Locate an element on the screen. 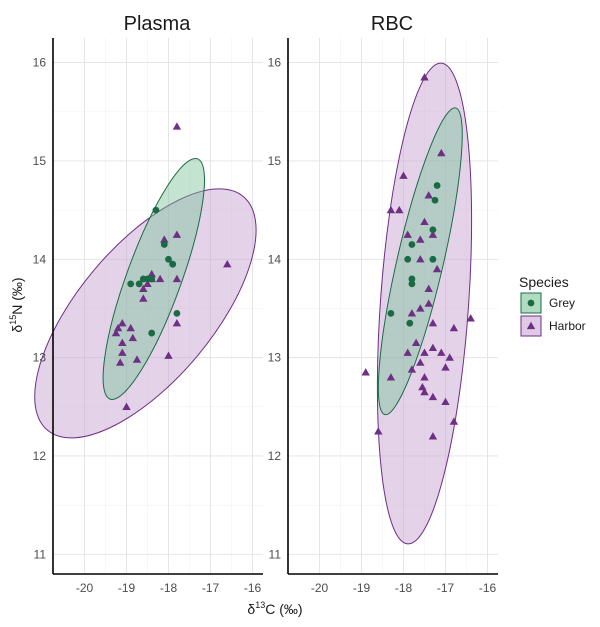 The height and width of the screenshot is (627, 600). legend: Species Grey Harbor is located at coordinates (552, 305).